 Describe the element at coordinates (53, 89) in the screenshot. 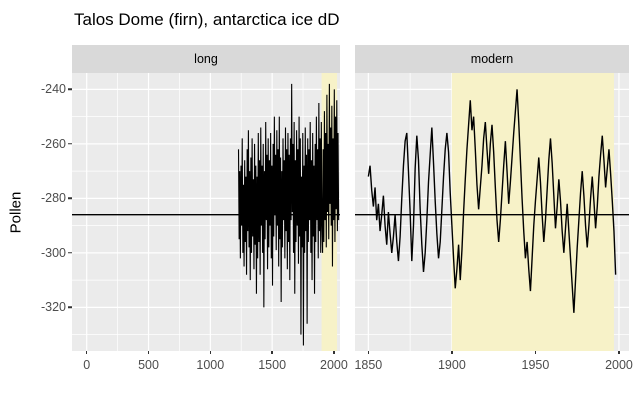

I see `y-tick-label: -240` at that location.